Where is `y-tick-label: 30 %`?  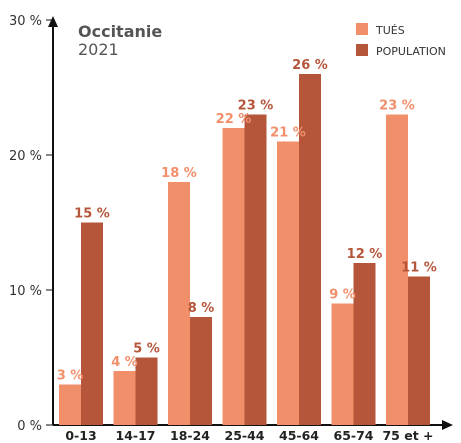 y-tick-label: 30 % is located at coordinates (25, 21).